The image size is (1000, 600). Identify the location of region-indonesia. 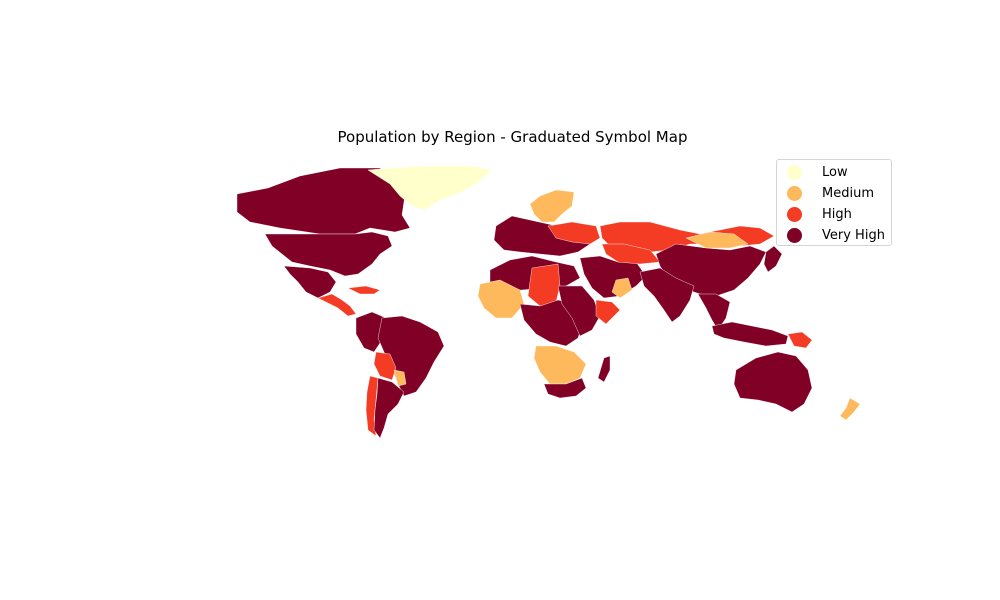
(750, 334).